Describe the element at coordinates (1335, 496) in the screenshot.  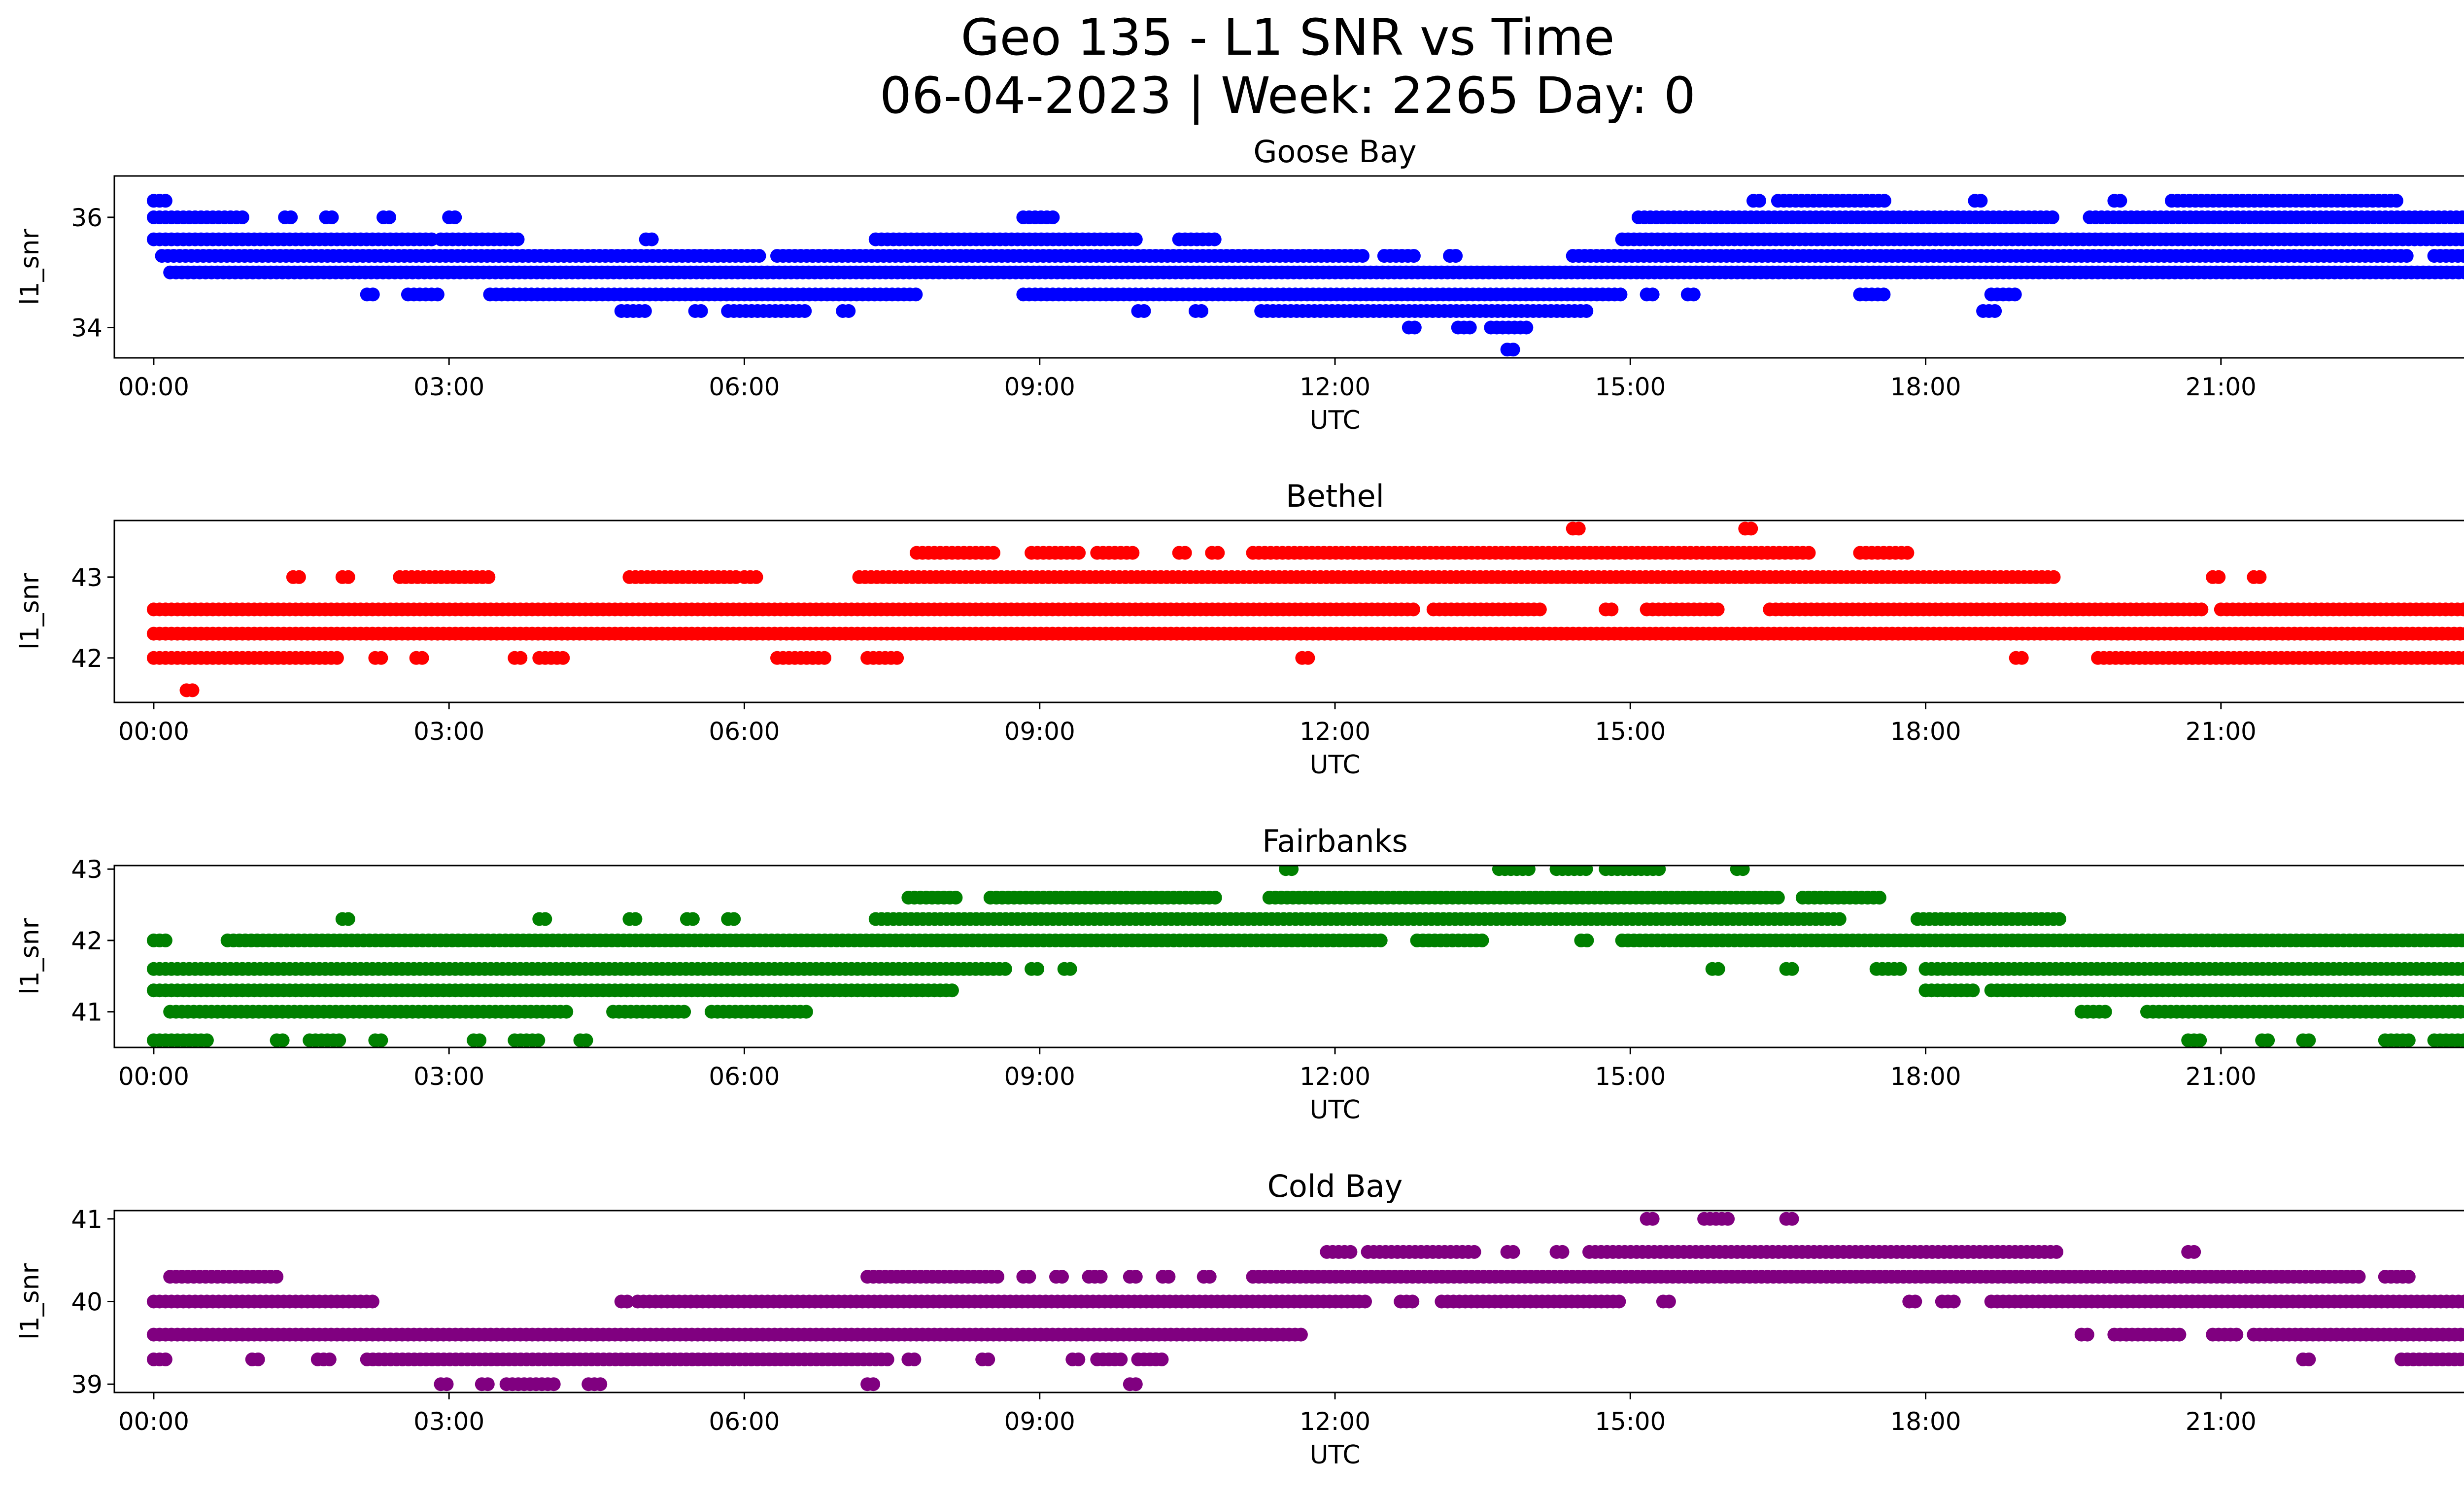
I see `bethel-panel-title: Bethel` at that location.